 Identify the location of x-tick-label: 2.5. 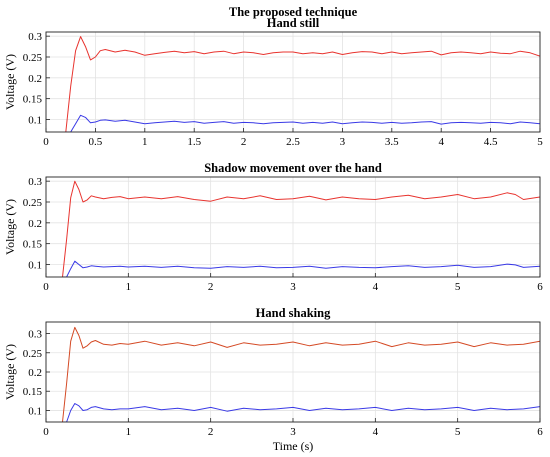
(293, 142).